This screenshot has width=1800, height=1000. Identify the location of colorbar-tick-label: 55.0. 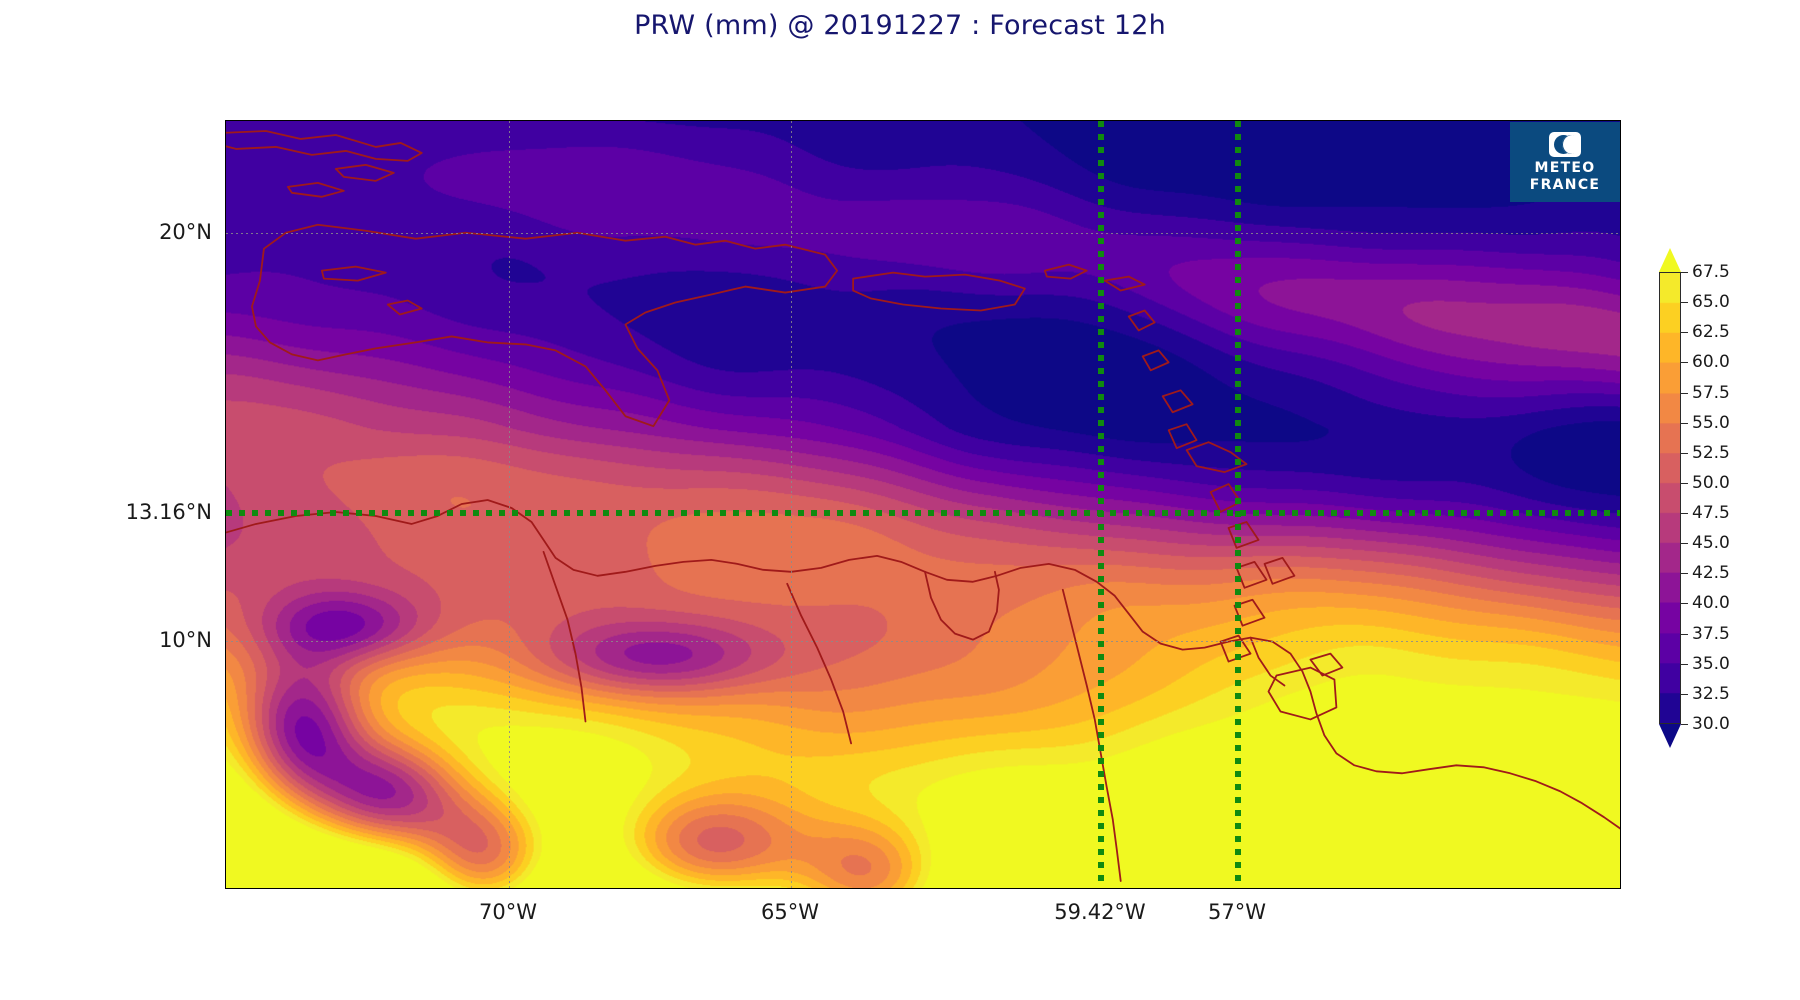
(1711, 422).